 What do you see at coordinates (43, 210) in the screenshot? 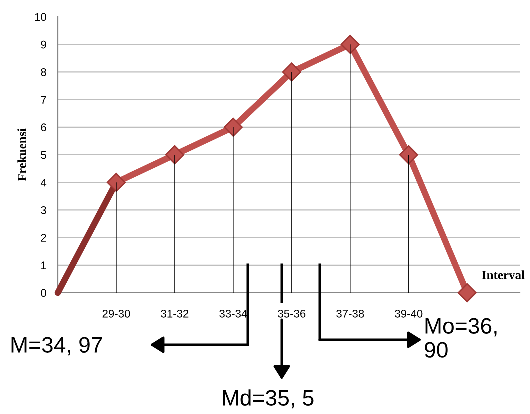
I see `y-tick-label: 3` at bounding box center [43, 210].